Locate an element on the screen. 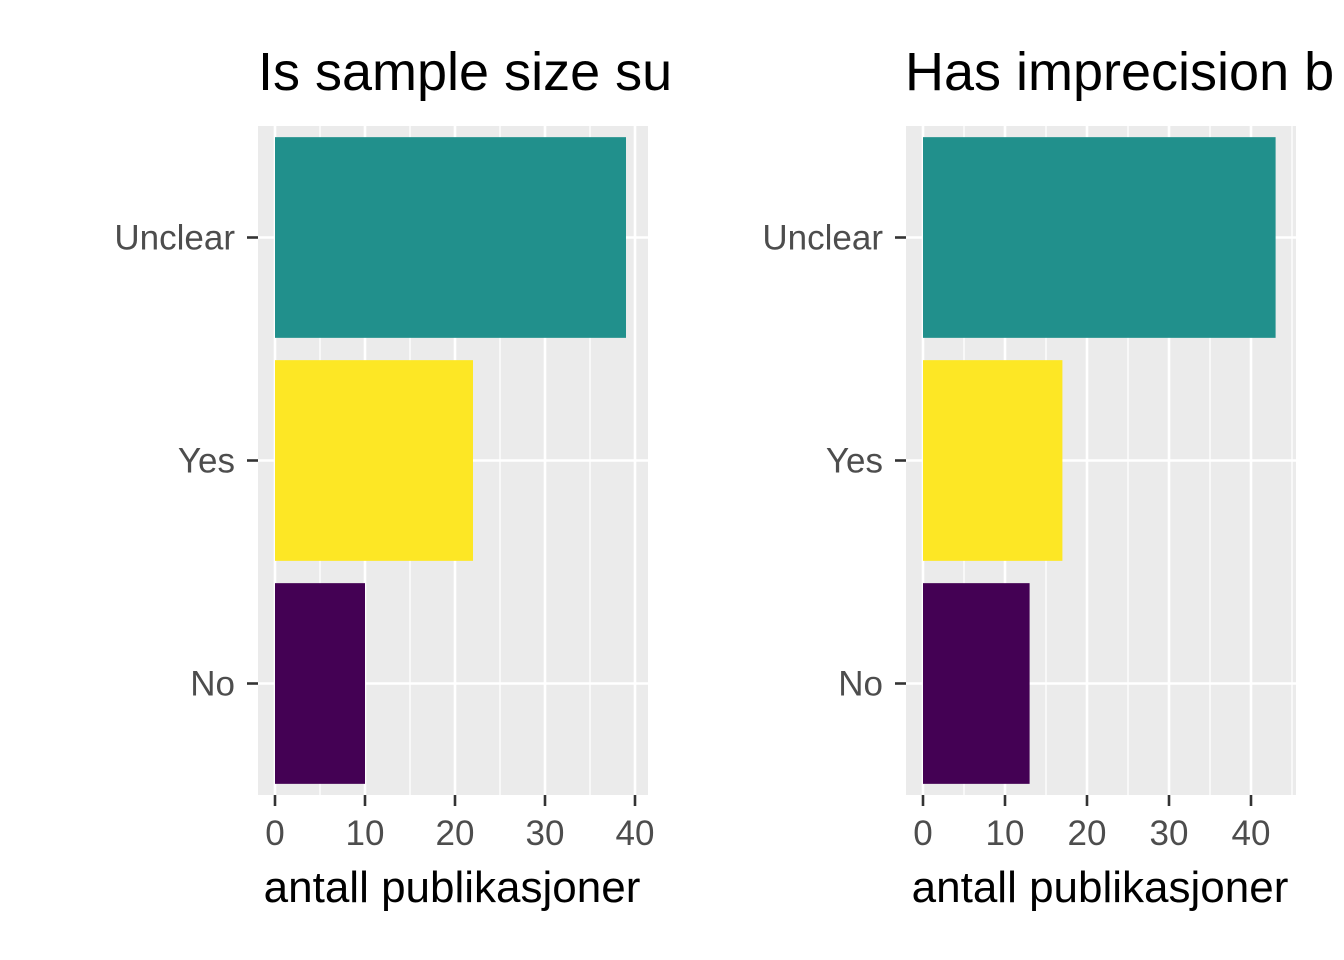 The width and height of the screenshot is (1344, 960). chart-title: Has imprecision b is located at coordinates (1119, 72).